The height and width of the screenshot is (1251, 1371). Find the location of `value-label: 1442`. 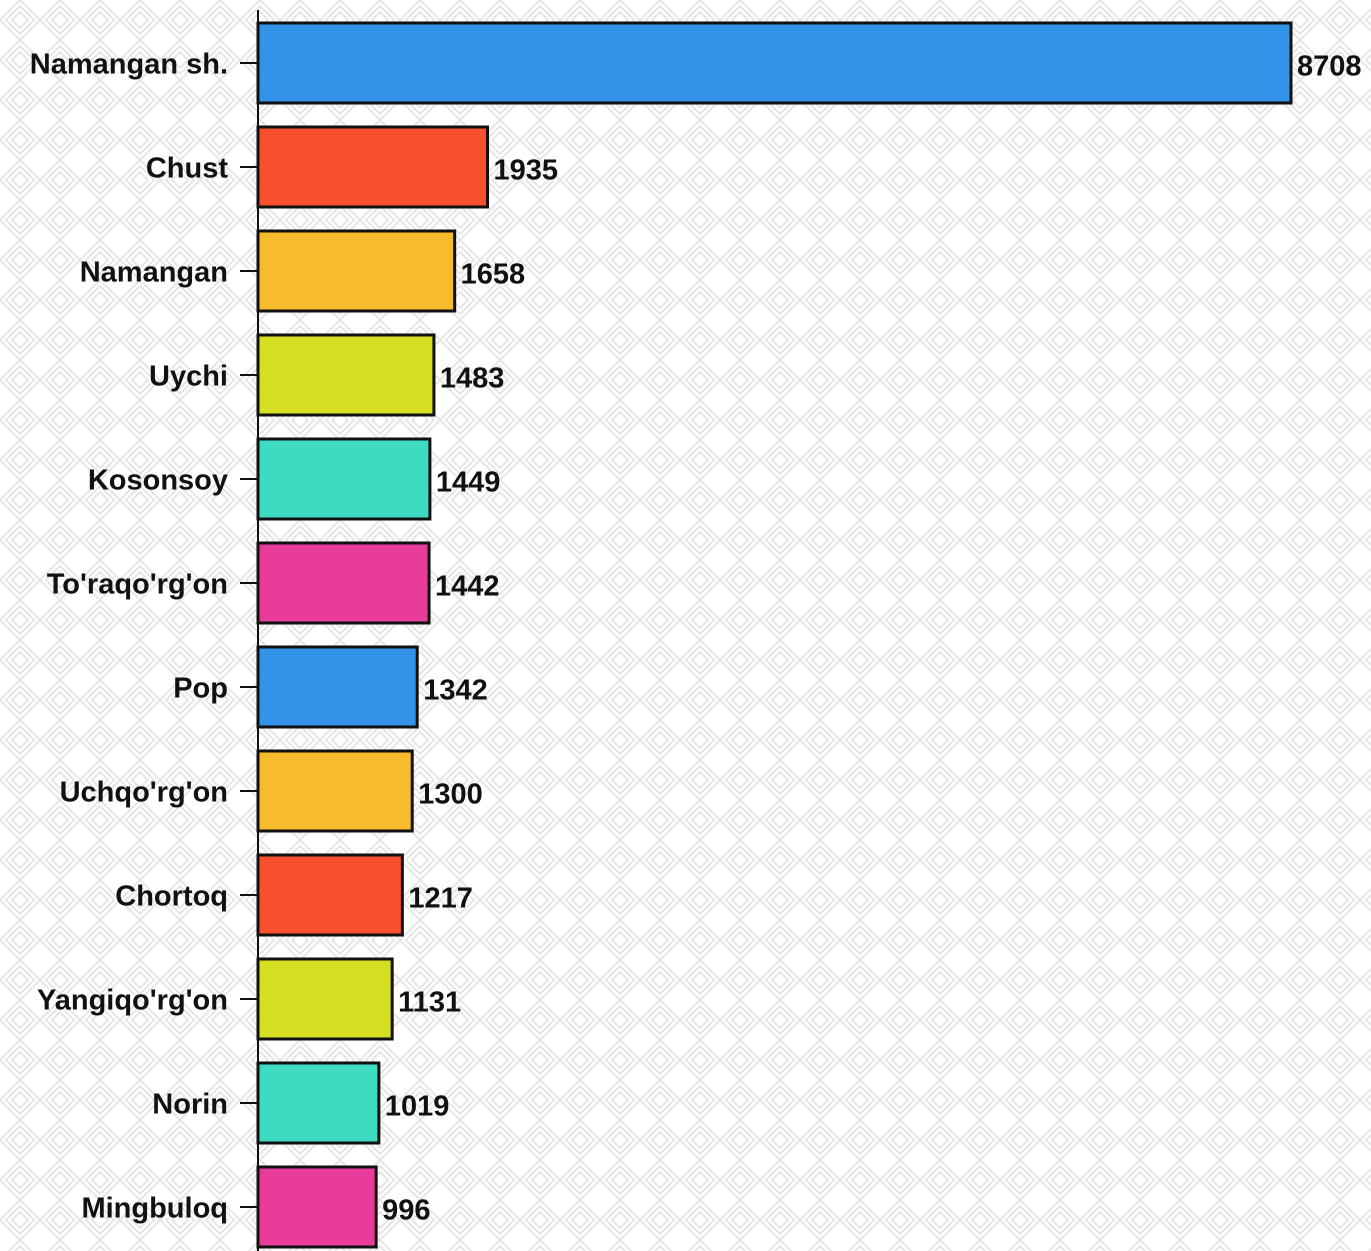

value-label: 1442 is located at coordinates (467, 587).